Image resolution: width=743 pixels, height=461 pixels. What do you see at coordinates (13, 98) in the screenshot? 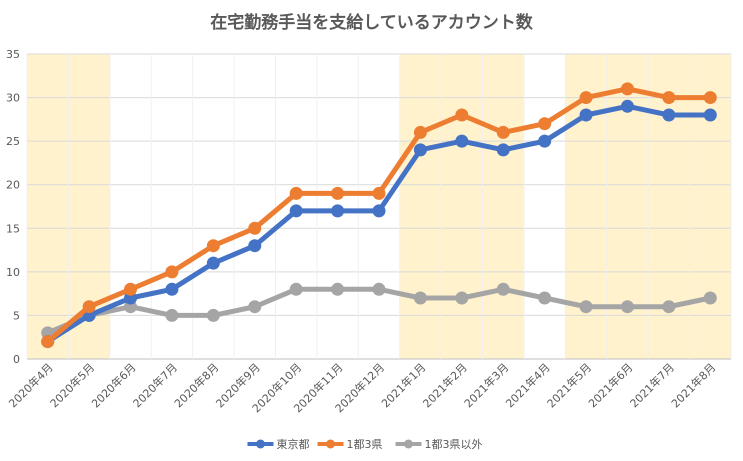
I see `y-tick-label: 30` at bounding box center [13, 98].